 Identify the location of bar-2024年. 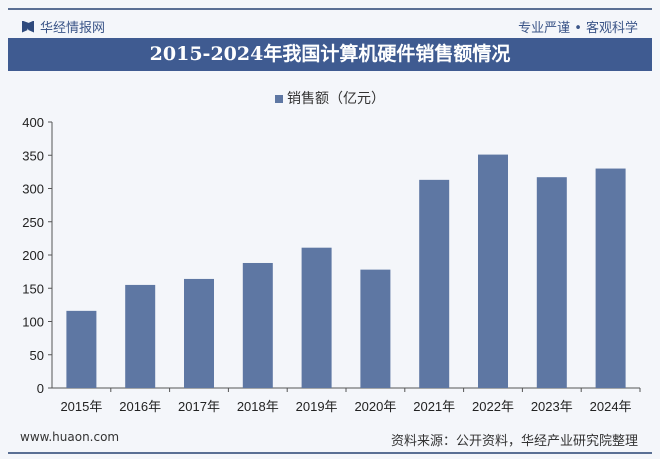
(610, 278).